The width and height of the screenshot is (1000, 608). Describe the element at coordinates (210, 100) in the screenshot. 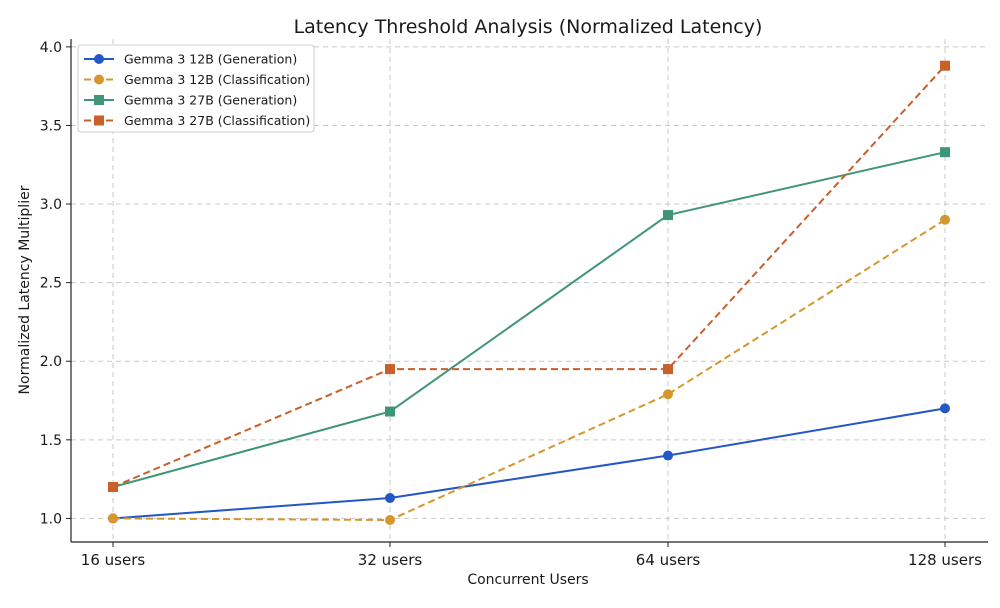

I see `legend-label: Gemma 3 27B (Generation)` at that location.